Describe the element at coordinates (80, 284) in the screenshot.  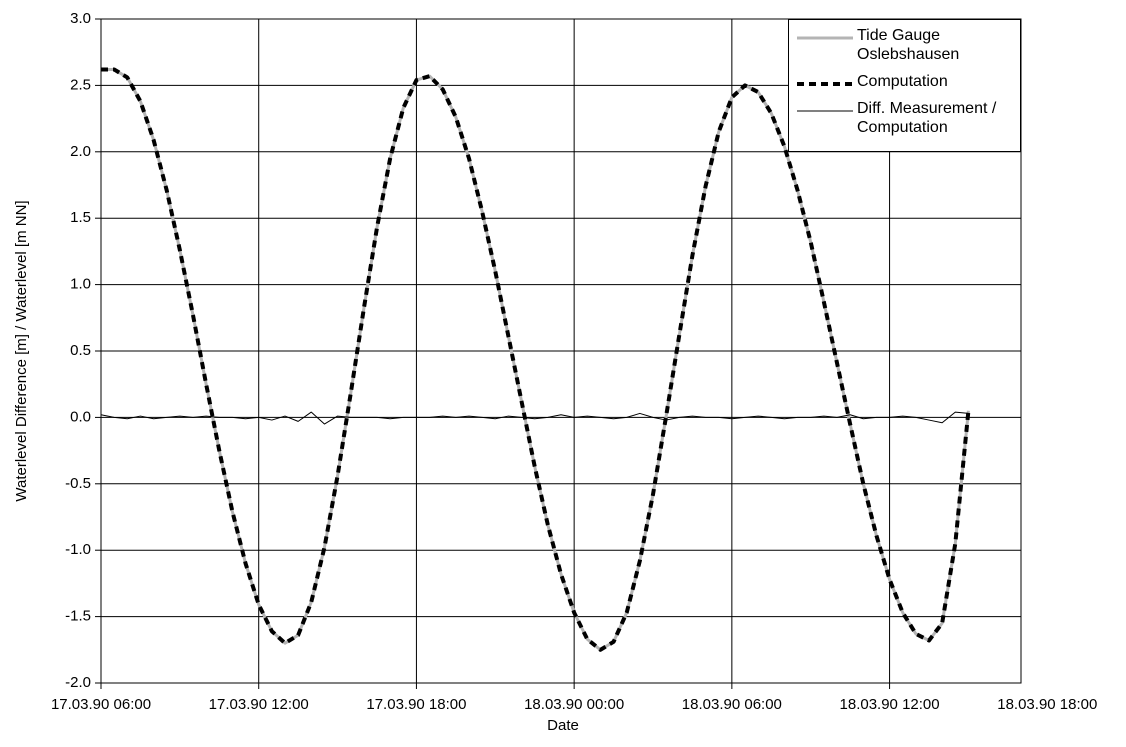
I see `y-tick-label: 1.0` at that location.